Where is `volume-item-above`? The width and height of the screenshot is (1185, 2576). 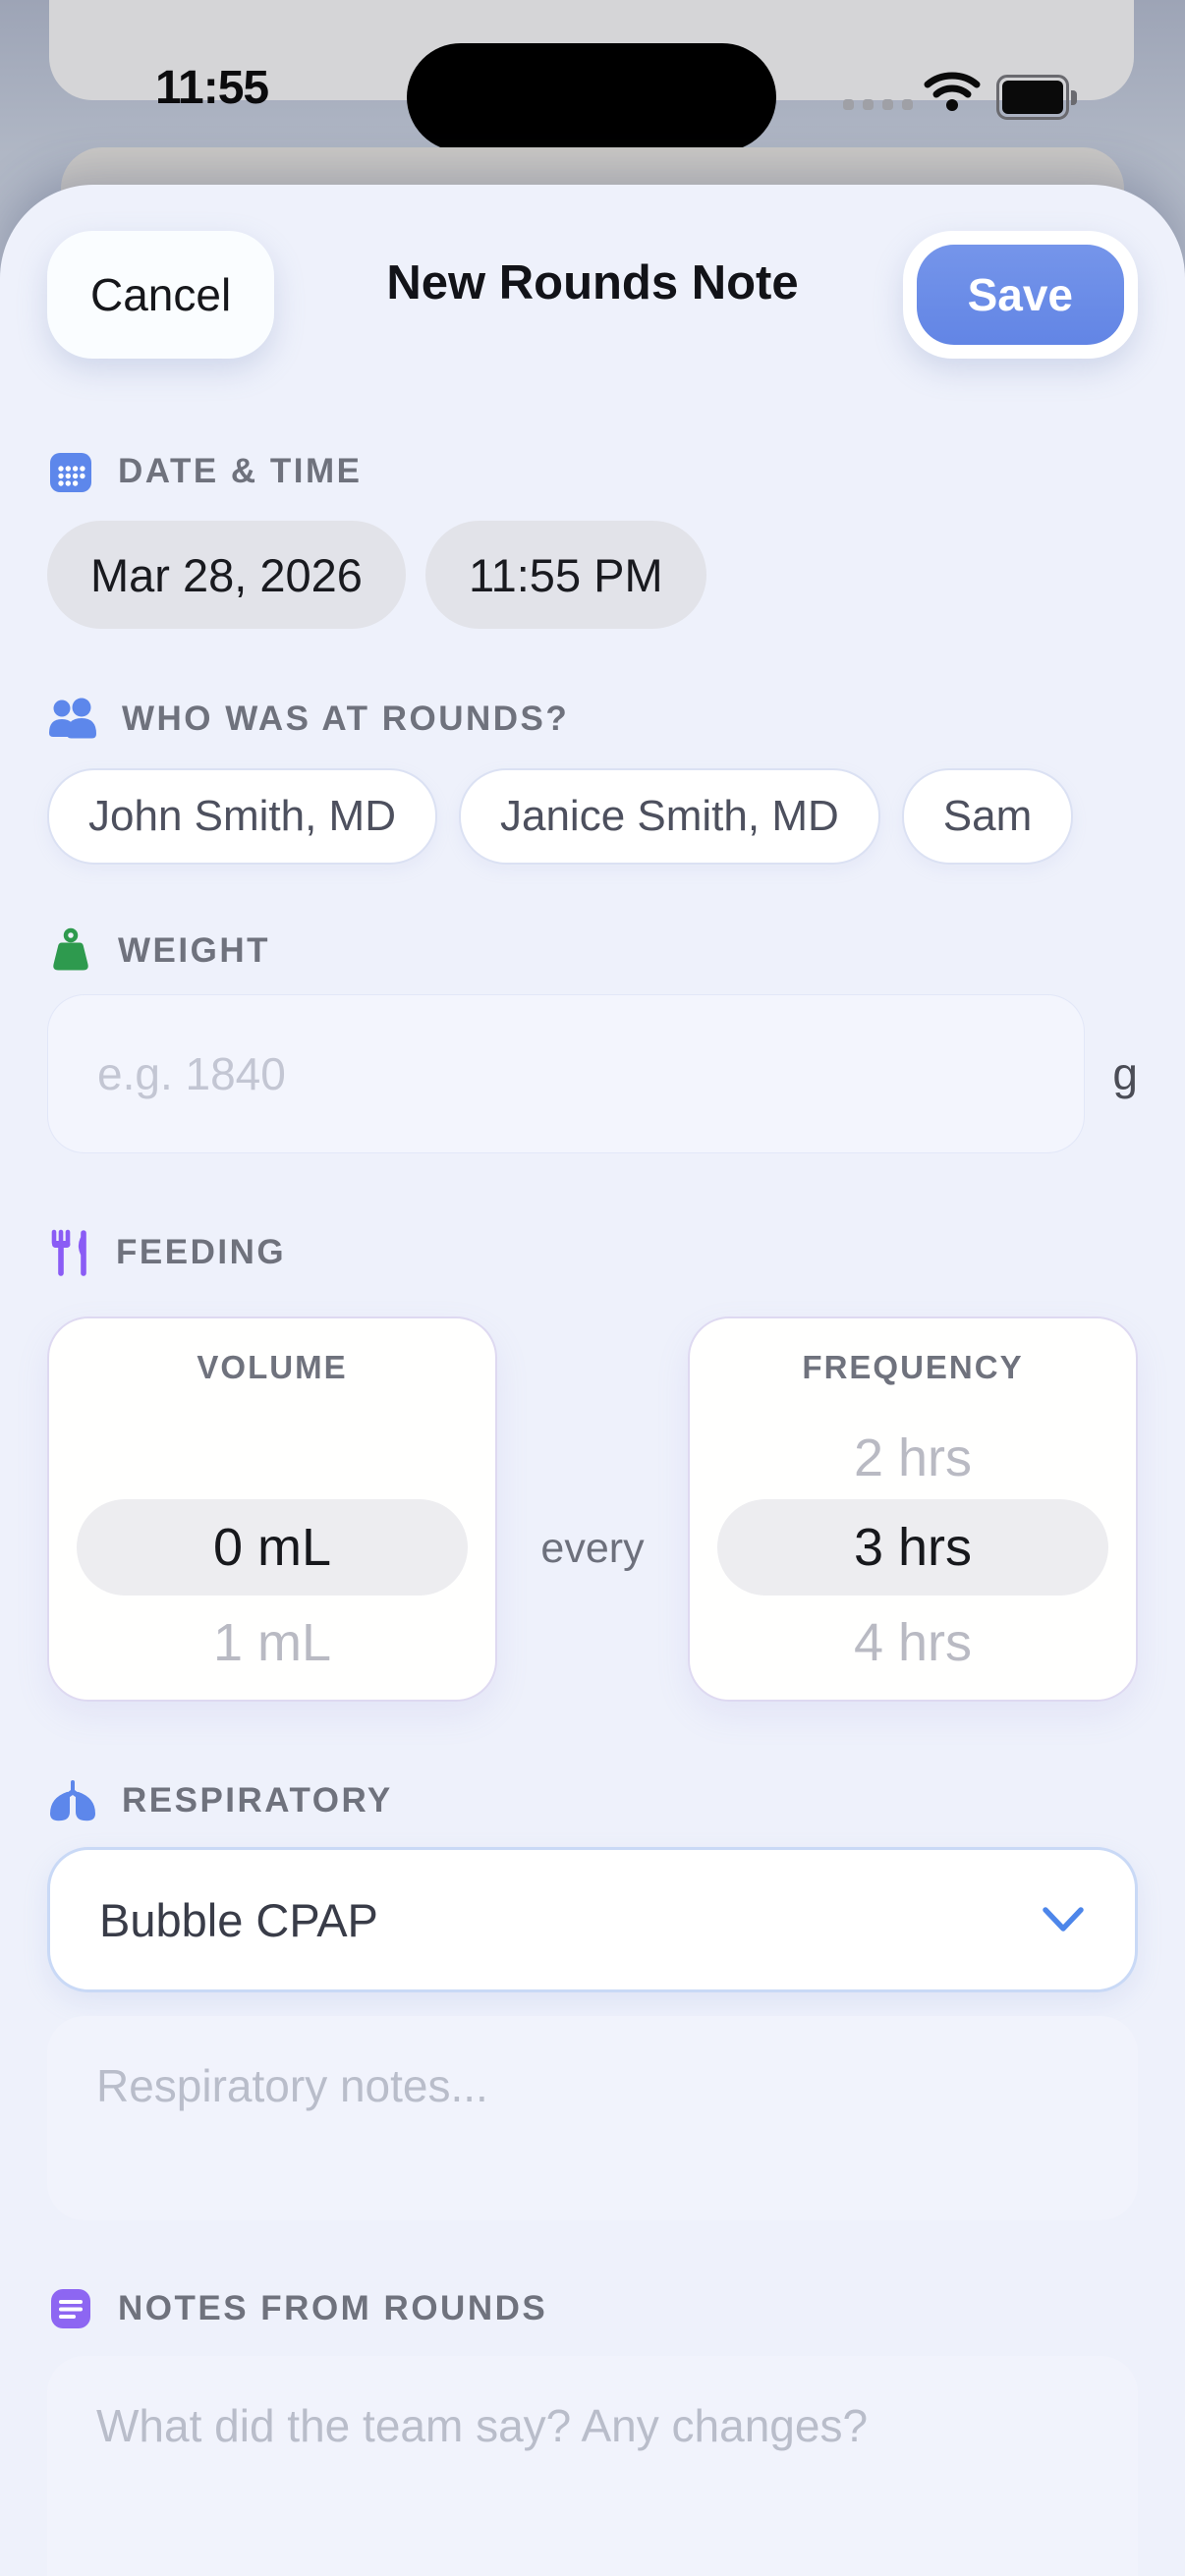
volume-item-above is located at coordinates (272, 1458).